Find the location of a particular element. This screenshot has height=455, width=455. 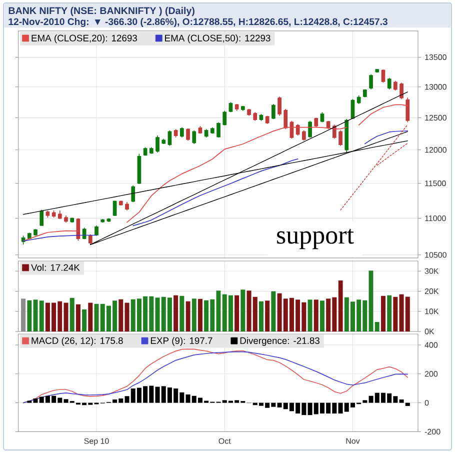

y-tick-label: 400 is located at coordinates (431, 345).